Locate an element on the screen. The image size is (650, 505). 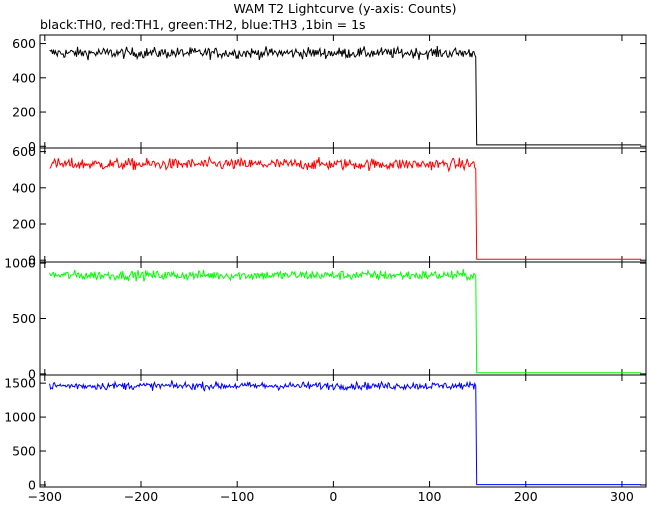
x-tick-label: 100 is located at coordinates (430, 496).